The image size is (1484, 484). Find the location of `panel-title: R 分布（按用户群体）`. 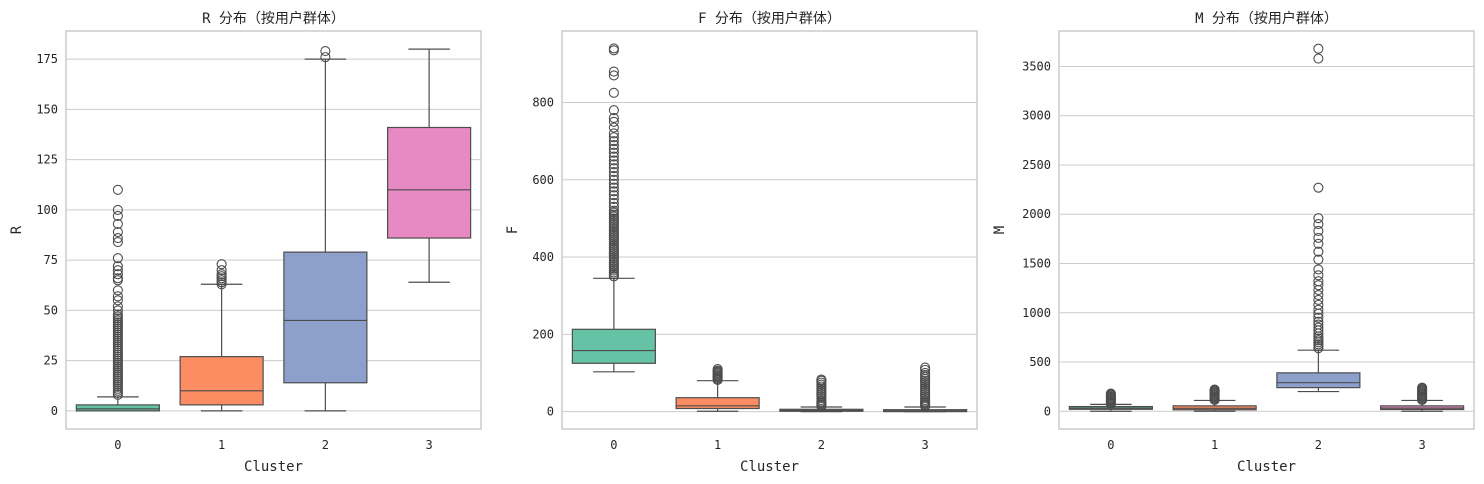

panel-title: R 分布（按用户群体） is located at coordinates (273, 18).